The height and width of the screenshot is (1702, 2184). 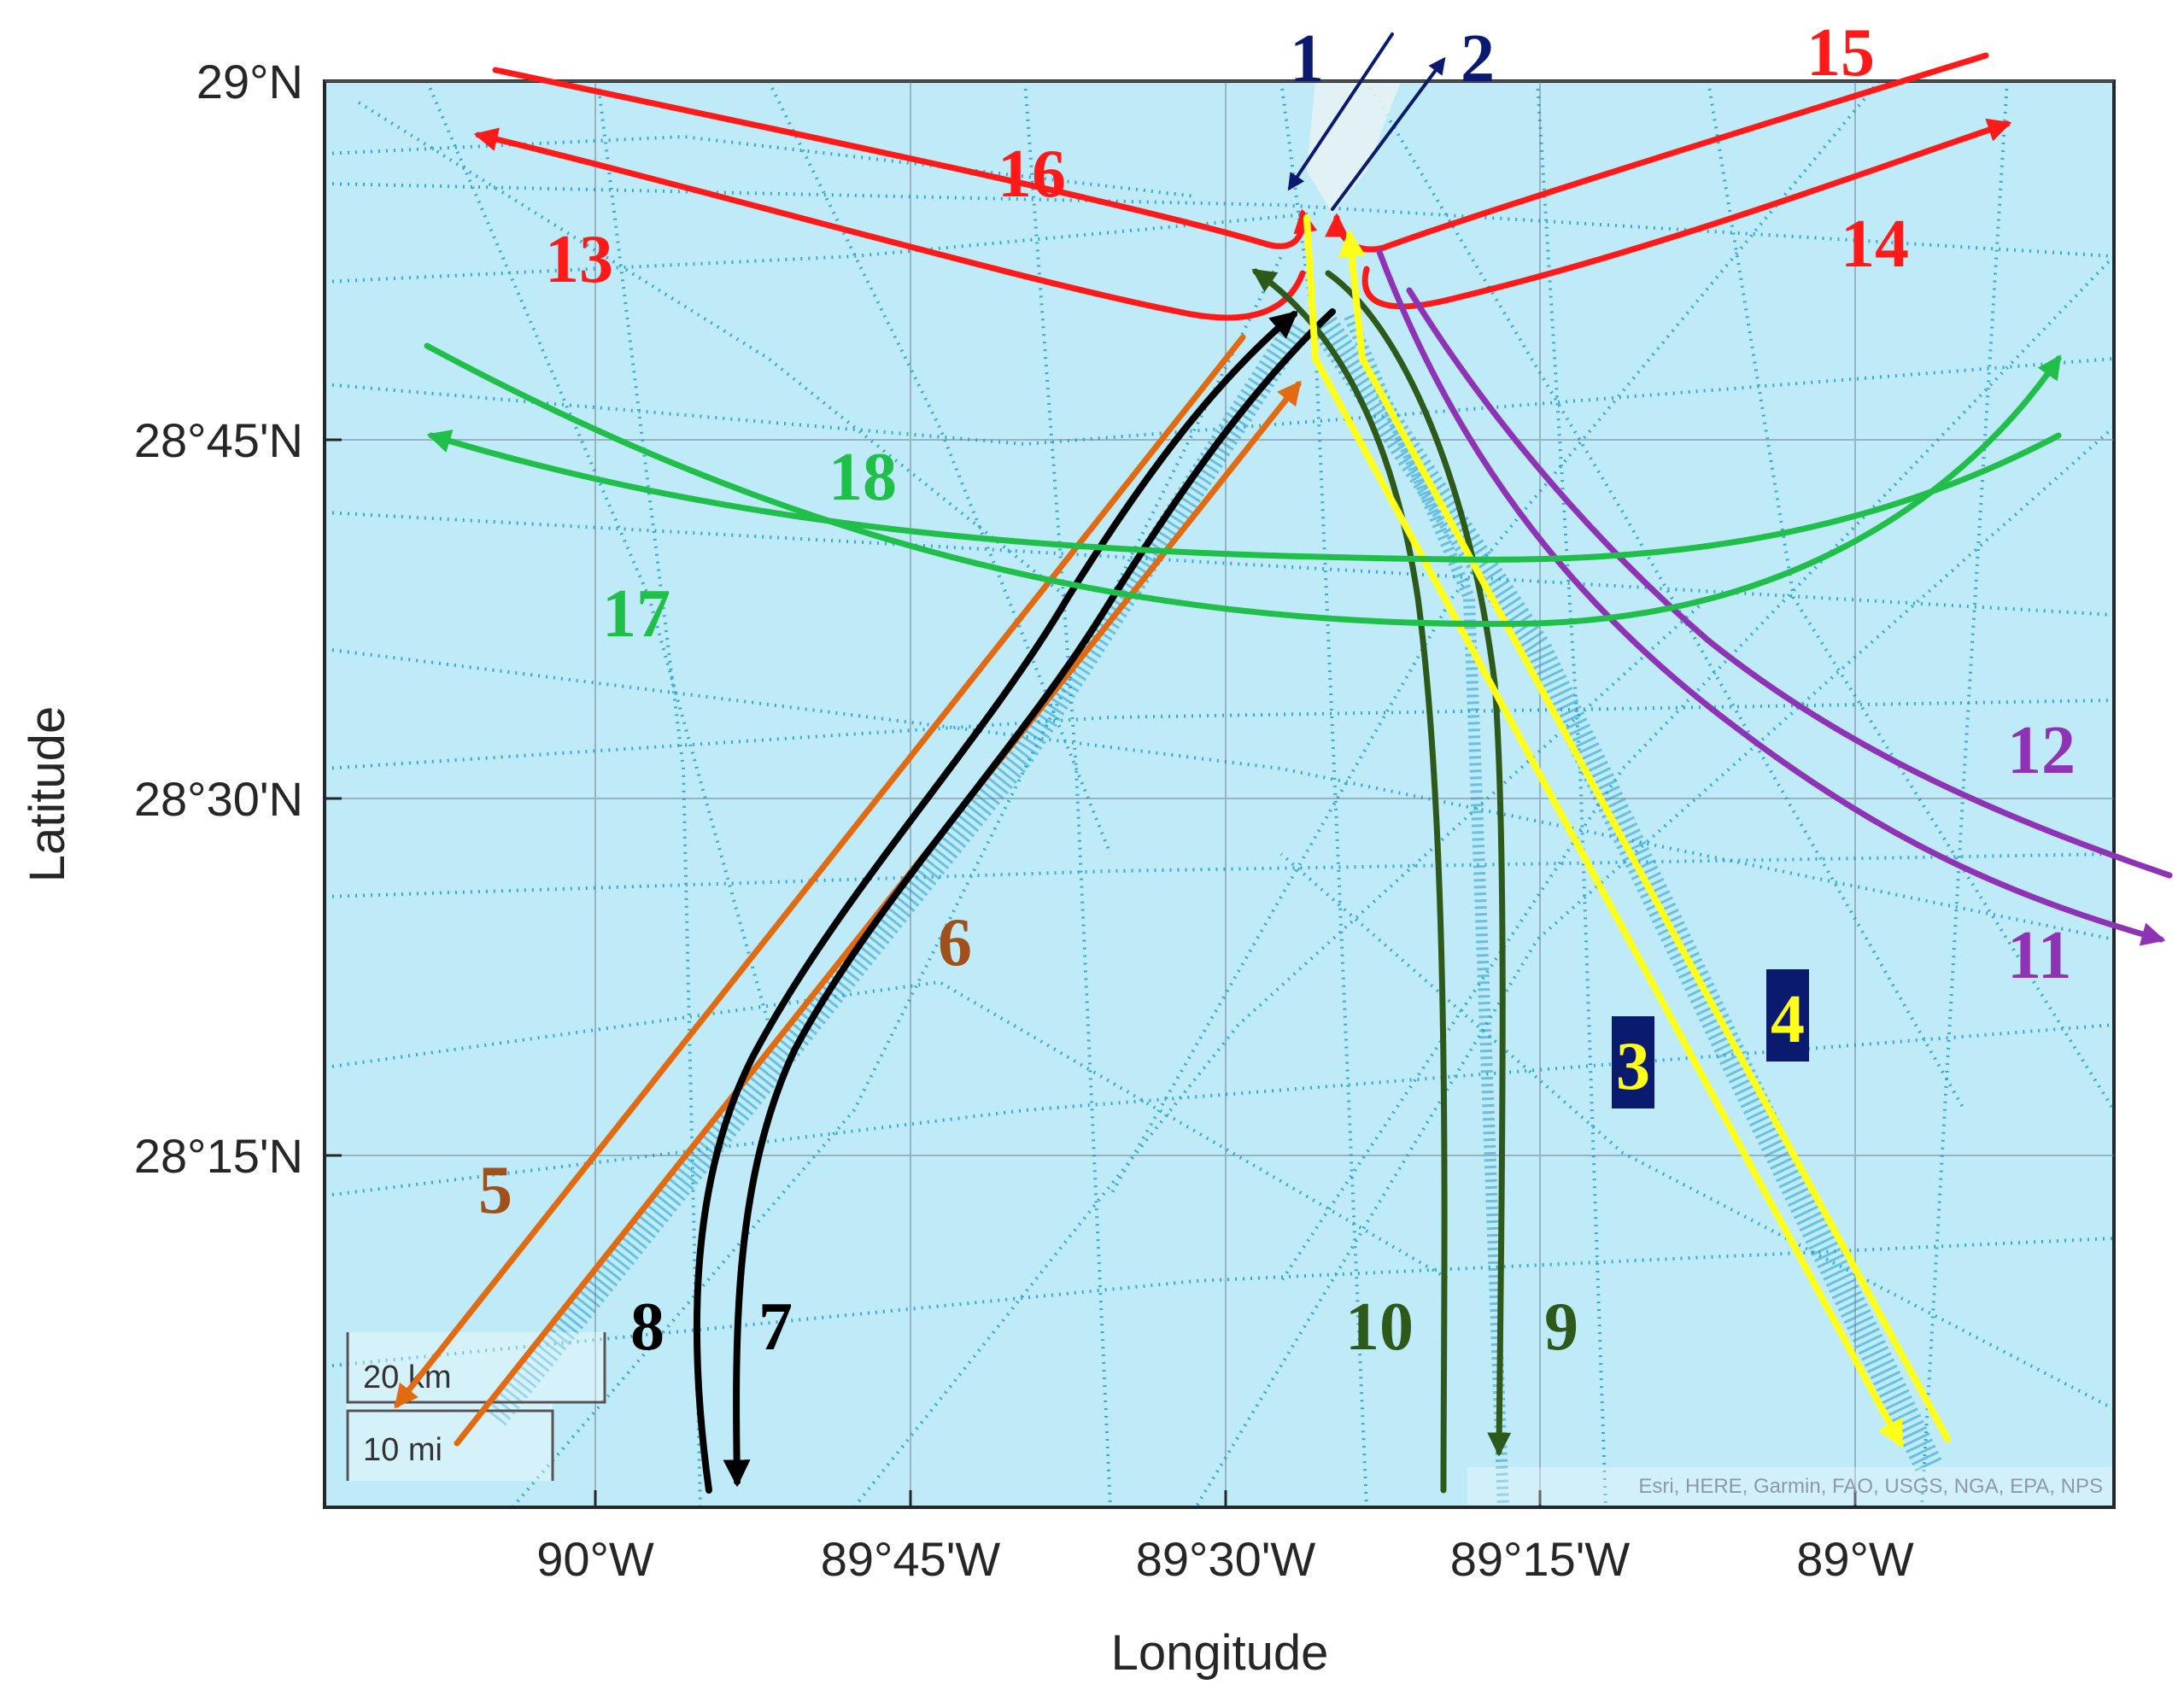 I want to click on route-label-14: 14, so click(x=1875, y=245).